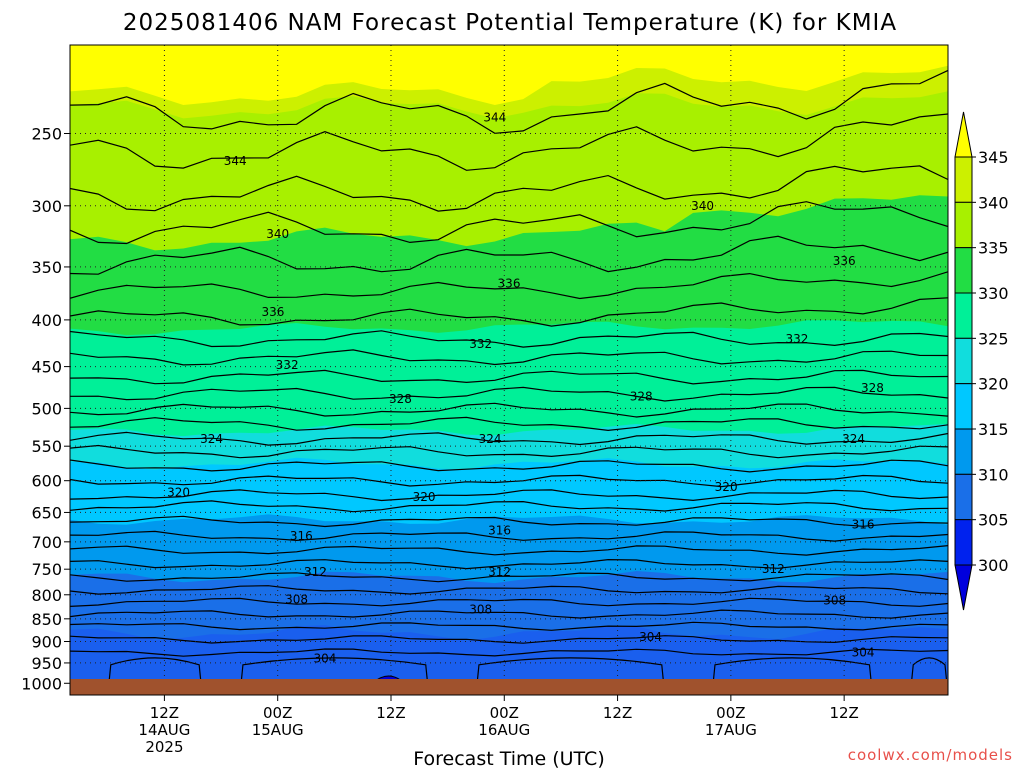 The image size is (1024, 768). Describe the element at coordinates (993, 157) in the screenshot. I see `colorbar-label: 345` at that location.